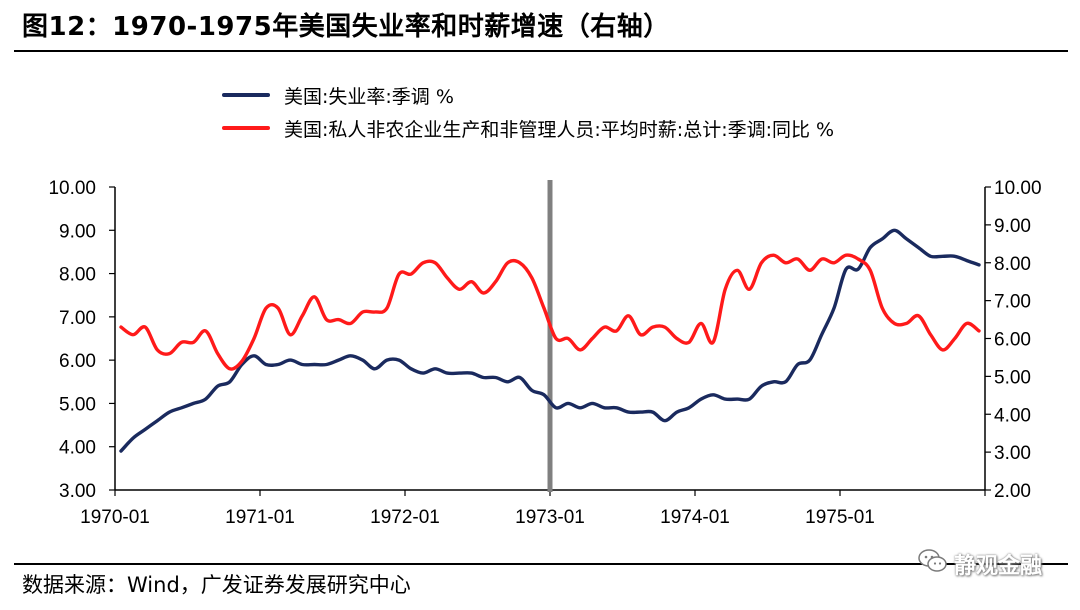 The width and height of the screenshot is (1080, 610). Describe the element at coordinates (1012, 264) in the screenshot. I see `y-right-tick-label: 8.00` at that location.